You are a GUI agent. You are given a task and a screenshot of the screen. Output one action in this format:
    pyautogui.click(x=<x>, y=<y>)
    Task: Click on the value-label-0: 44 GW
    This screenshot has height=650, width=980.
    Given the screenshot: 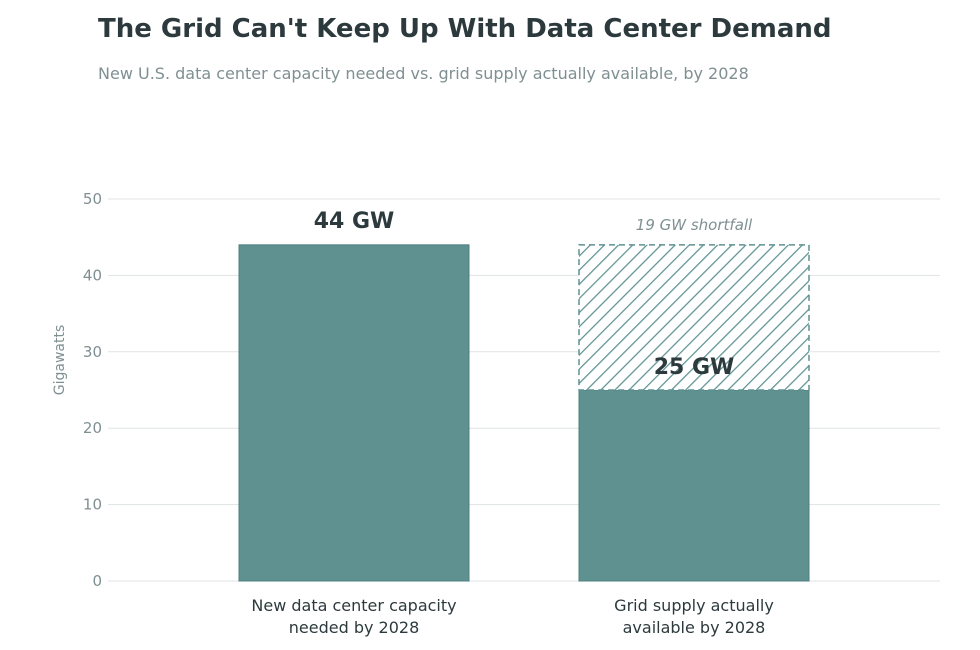 What is the action you would take?
    pyautogui.click(x=354, y=221)
    